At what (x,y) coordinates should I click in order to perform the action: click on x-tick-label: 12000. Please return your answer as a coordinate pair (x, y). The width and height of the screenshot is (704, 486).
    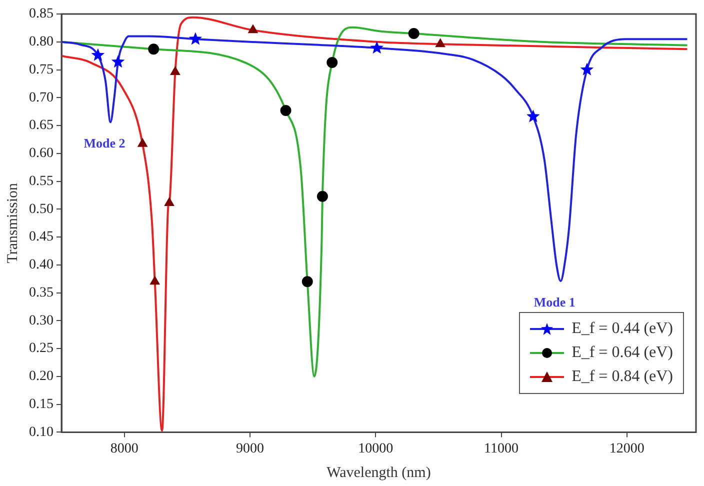
    Looking at the image, I should click on (626, 448).